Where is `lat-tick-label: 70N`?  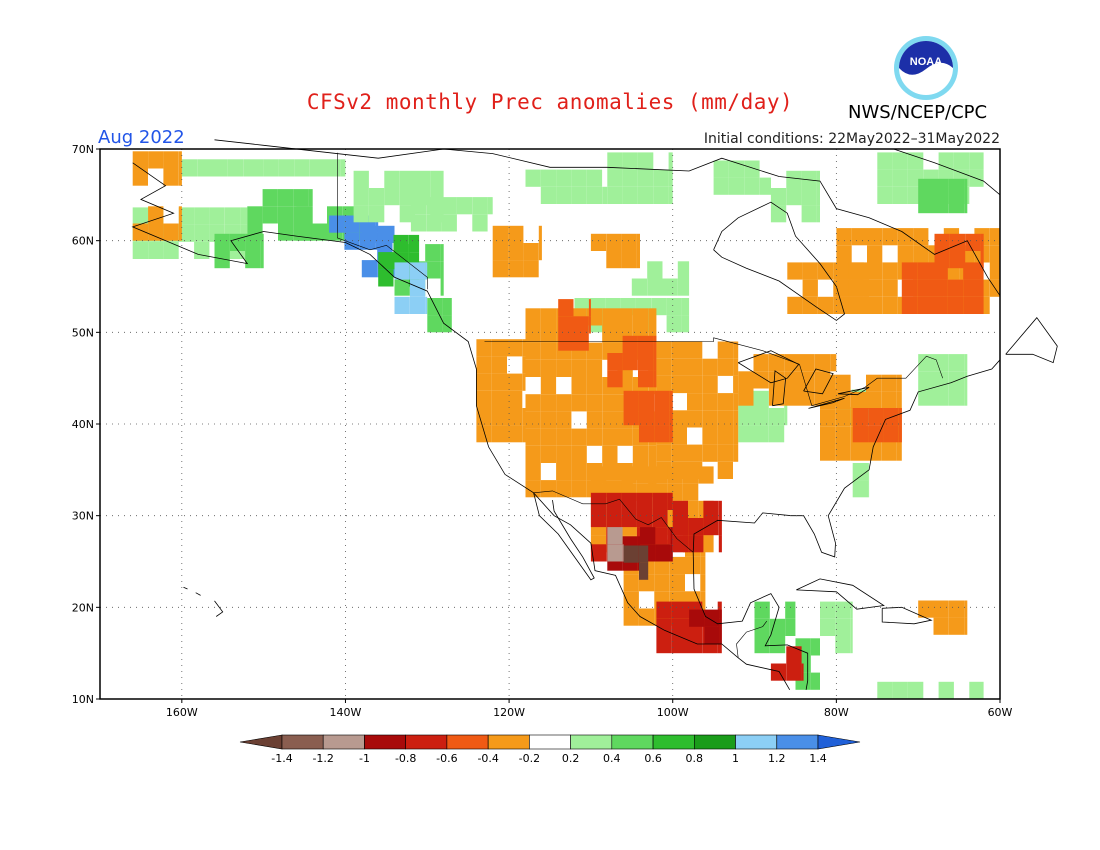
lat-tick-label: 70N is located at coordinates (83, 149).